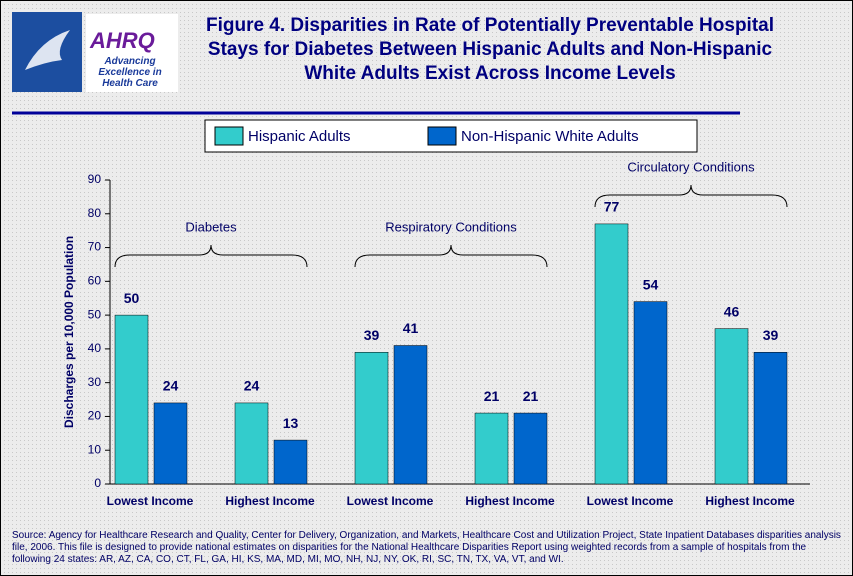 The image size is (853, 576). Describe the element at coordinates (95, 348) in the screenshot. I see `y-tick-label: 40` at that location.